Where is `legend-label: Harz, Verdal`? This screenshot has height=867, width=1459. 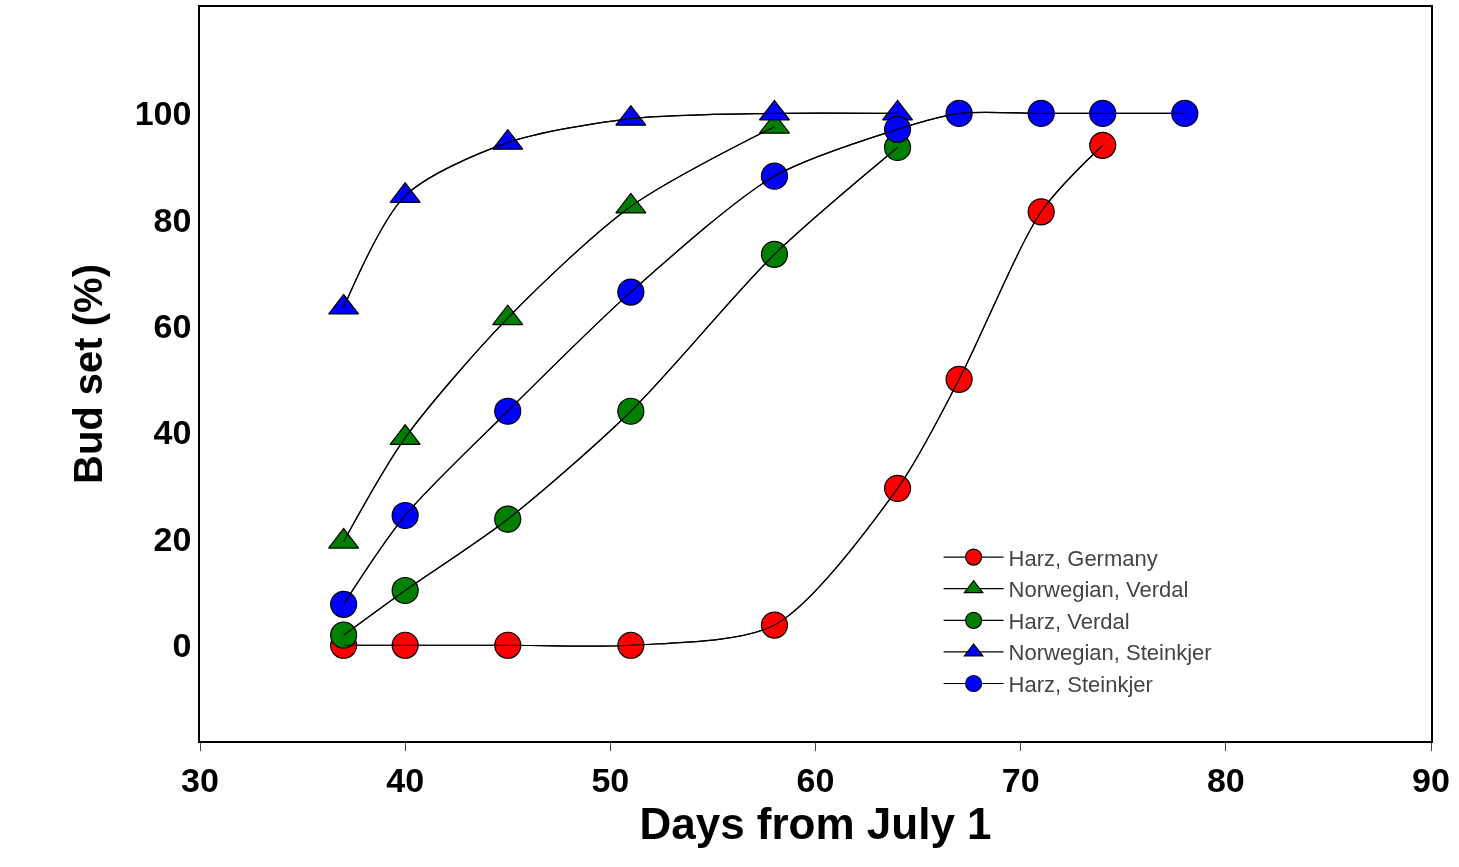 legend-label: Harz, Verdal is located at coordinates (1069, 621).